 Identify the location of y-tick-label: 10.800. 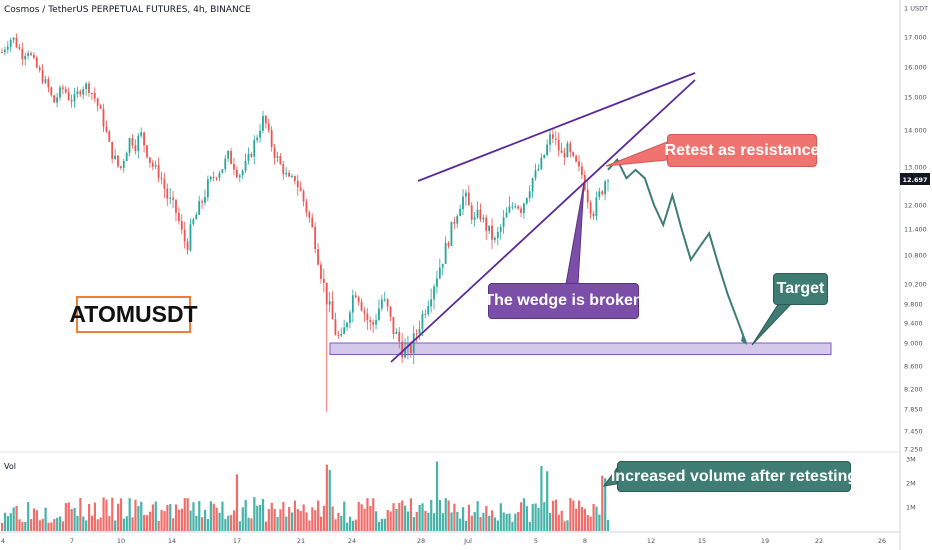
(915, 256).